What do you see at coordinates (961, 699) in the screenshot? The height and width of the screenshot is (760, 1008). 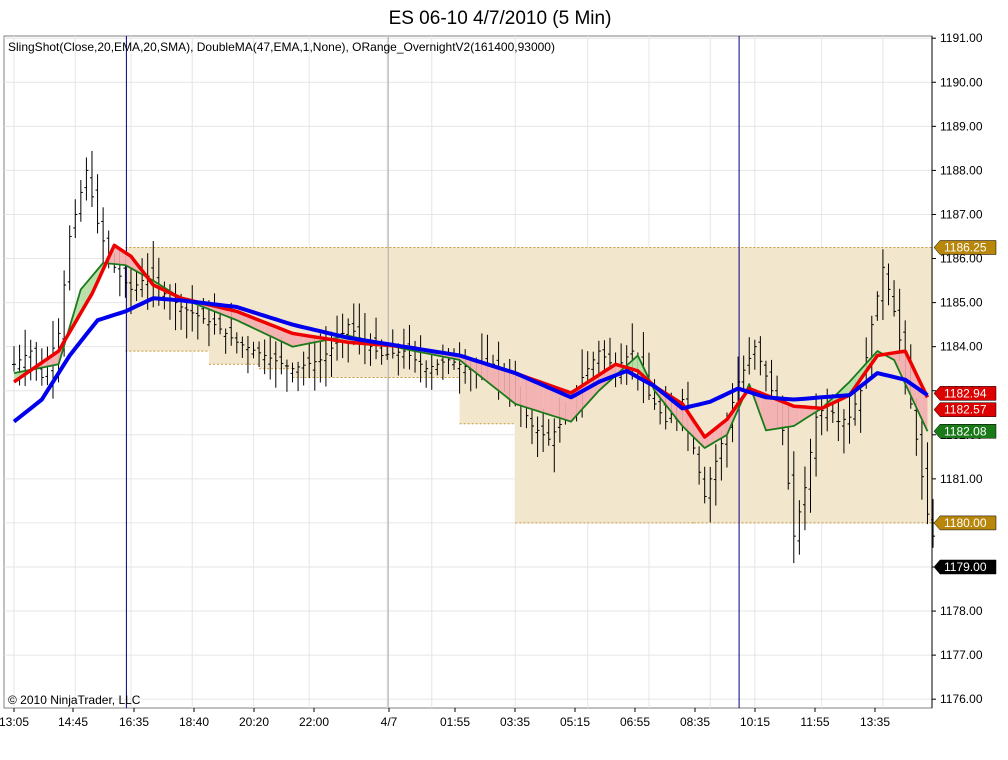 I see `y-tick-label: 1176.00` at bounding box center [961, 699].